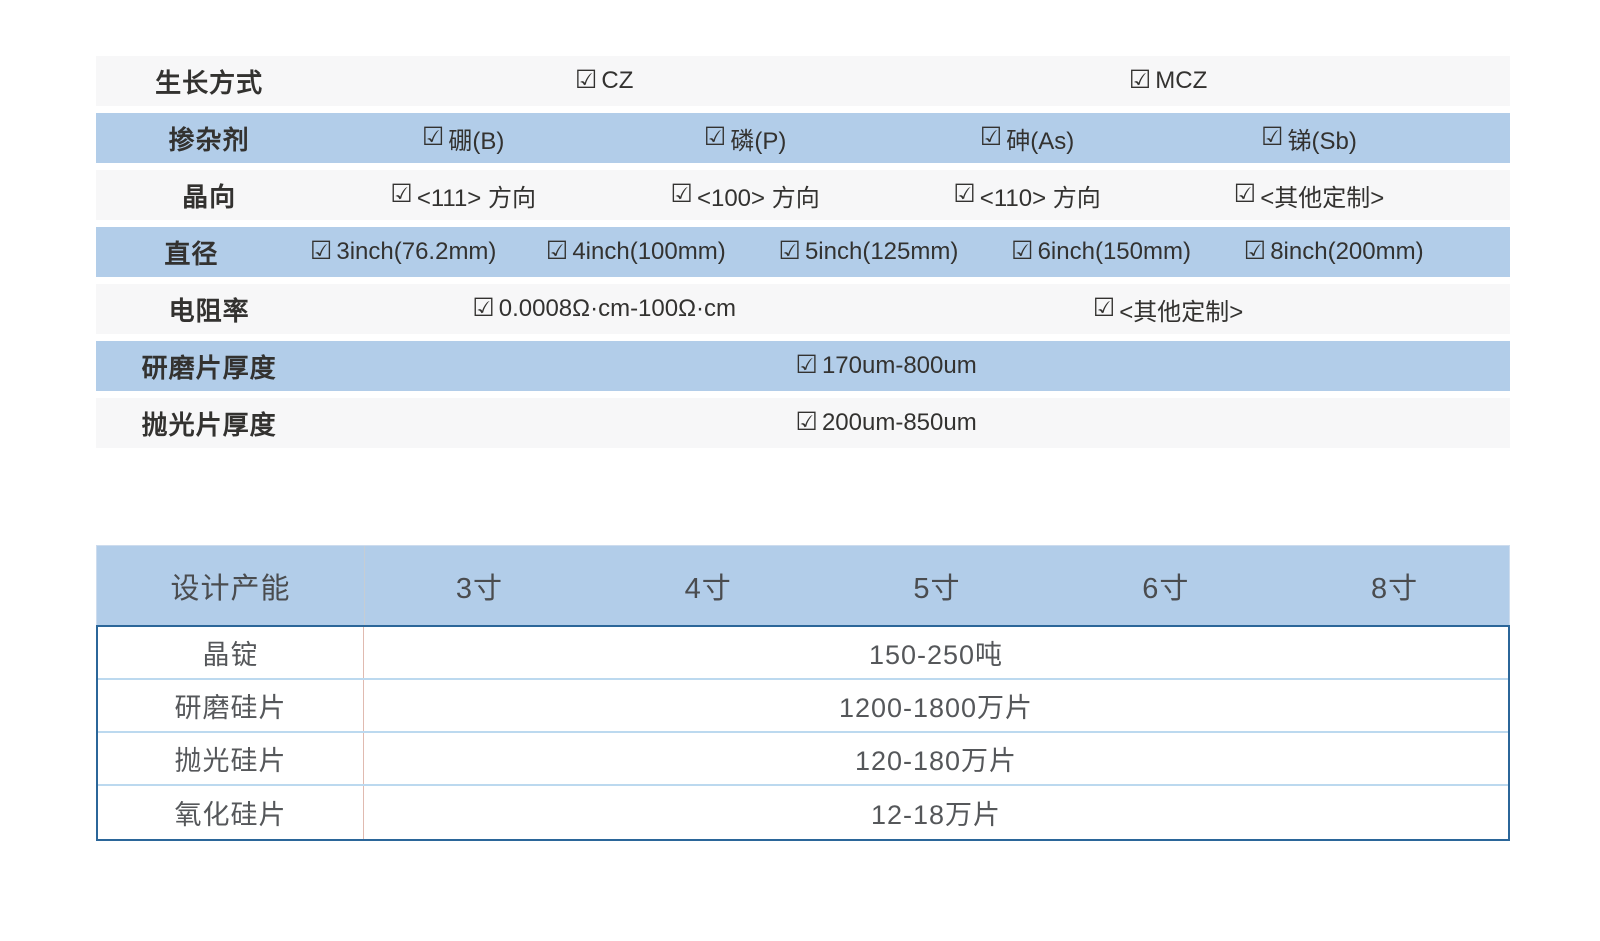  Describe the element at coordinates (1040, 141) in the screenshot. I see `spec-option-label: 砷(As)` at that location.